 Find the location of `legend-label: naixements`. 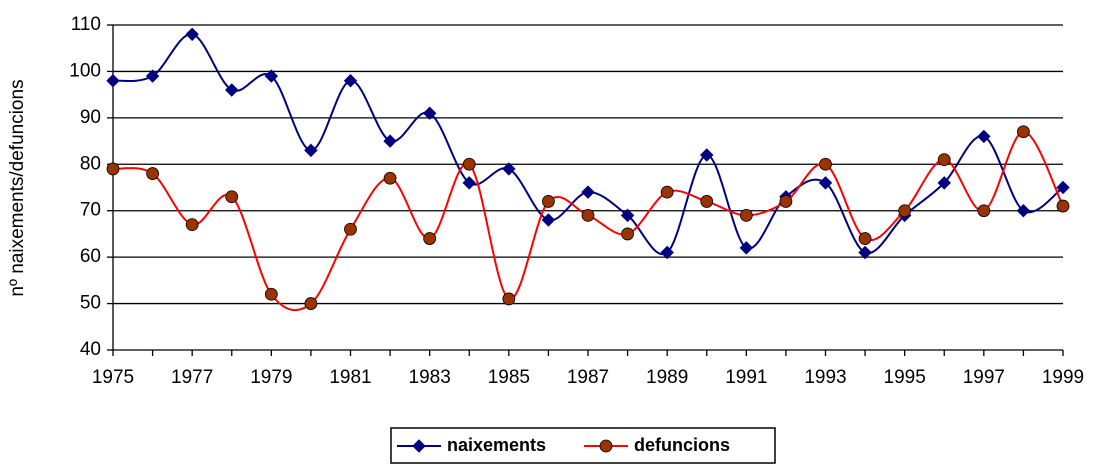

legend-label: naixements is located at coordinates (496, 445).